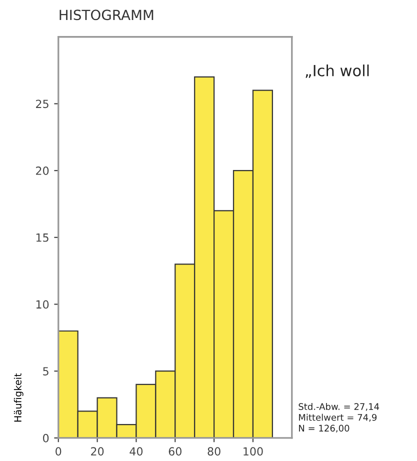 The image size is (417, 461). What do you see at coordinates (19, 397) in the screenshot?
I see `y-axis-title: Häufigkeit` at bounding box center [19, 397].